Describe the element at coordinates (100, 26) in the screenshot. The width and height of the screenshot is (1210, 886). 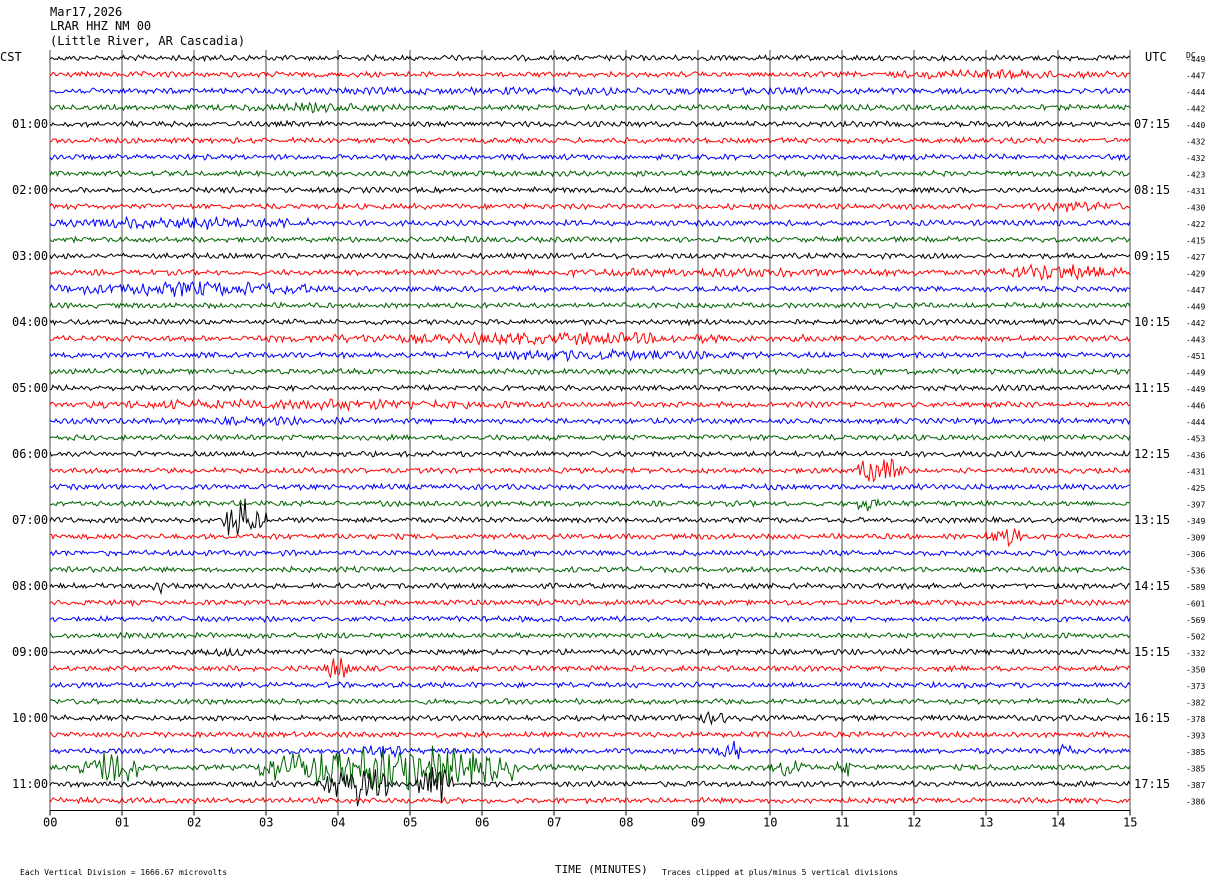
I see `station-label: LRAR HHZ NM 00` at that location.